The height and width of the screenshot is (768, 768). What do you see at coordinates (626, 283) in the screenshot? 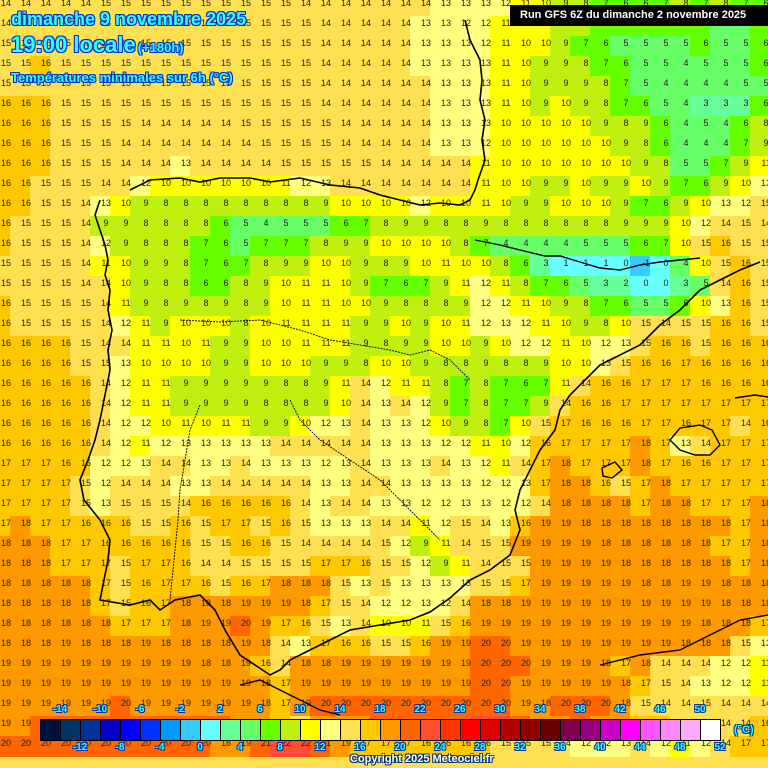
I see `temperature-value: 2` at bounding box center [626, 283].